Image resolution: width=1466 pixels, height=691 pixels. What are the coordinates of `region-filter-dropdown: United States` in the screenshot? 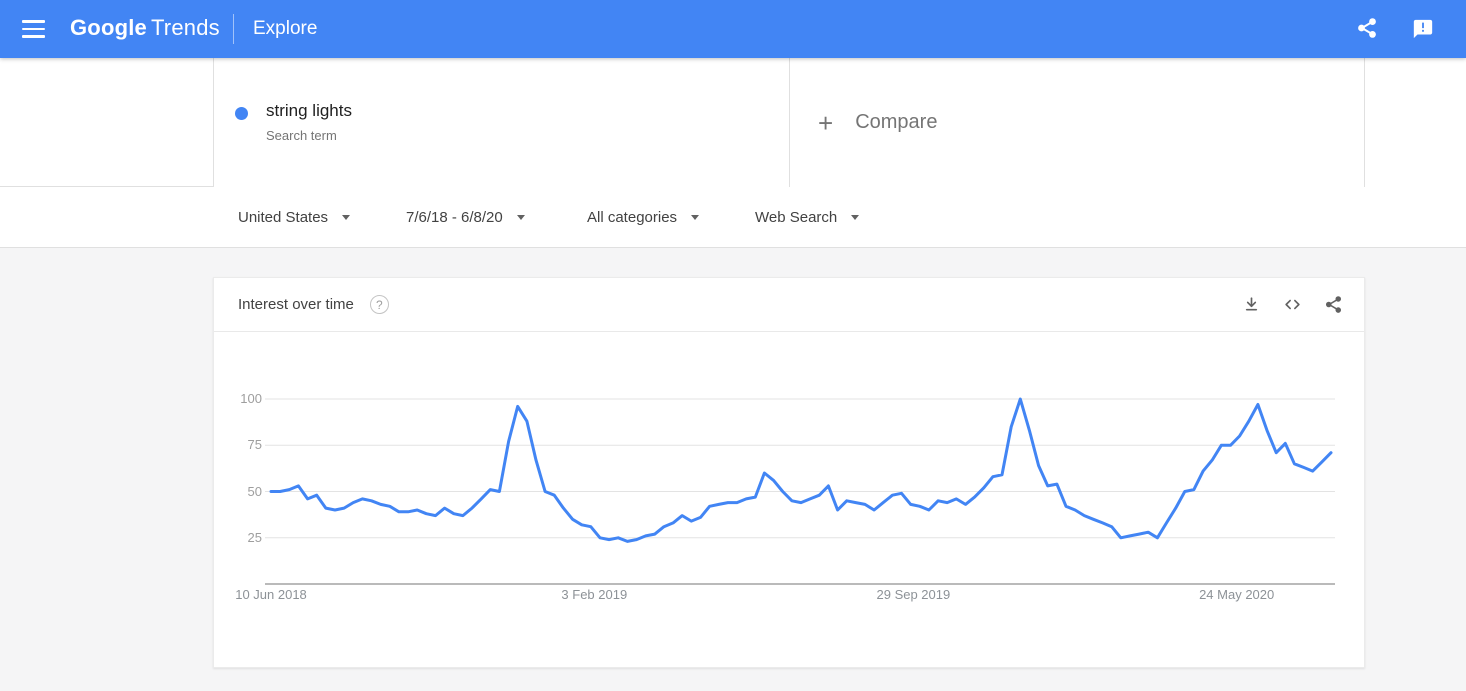 It's located at (294, 217).